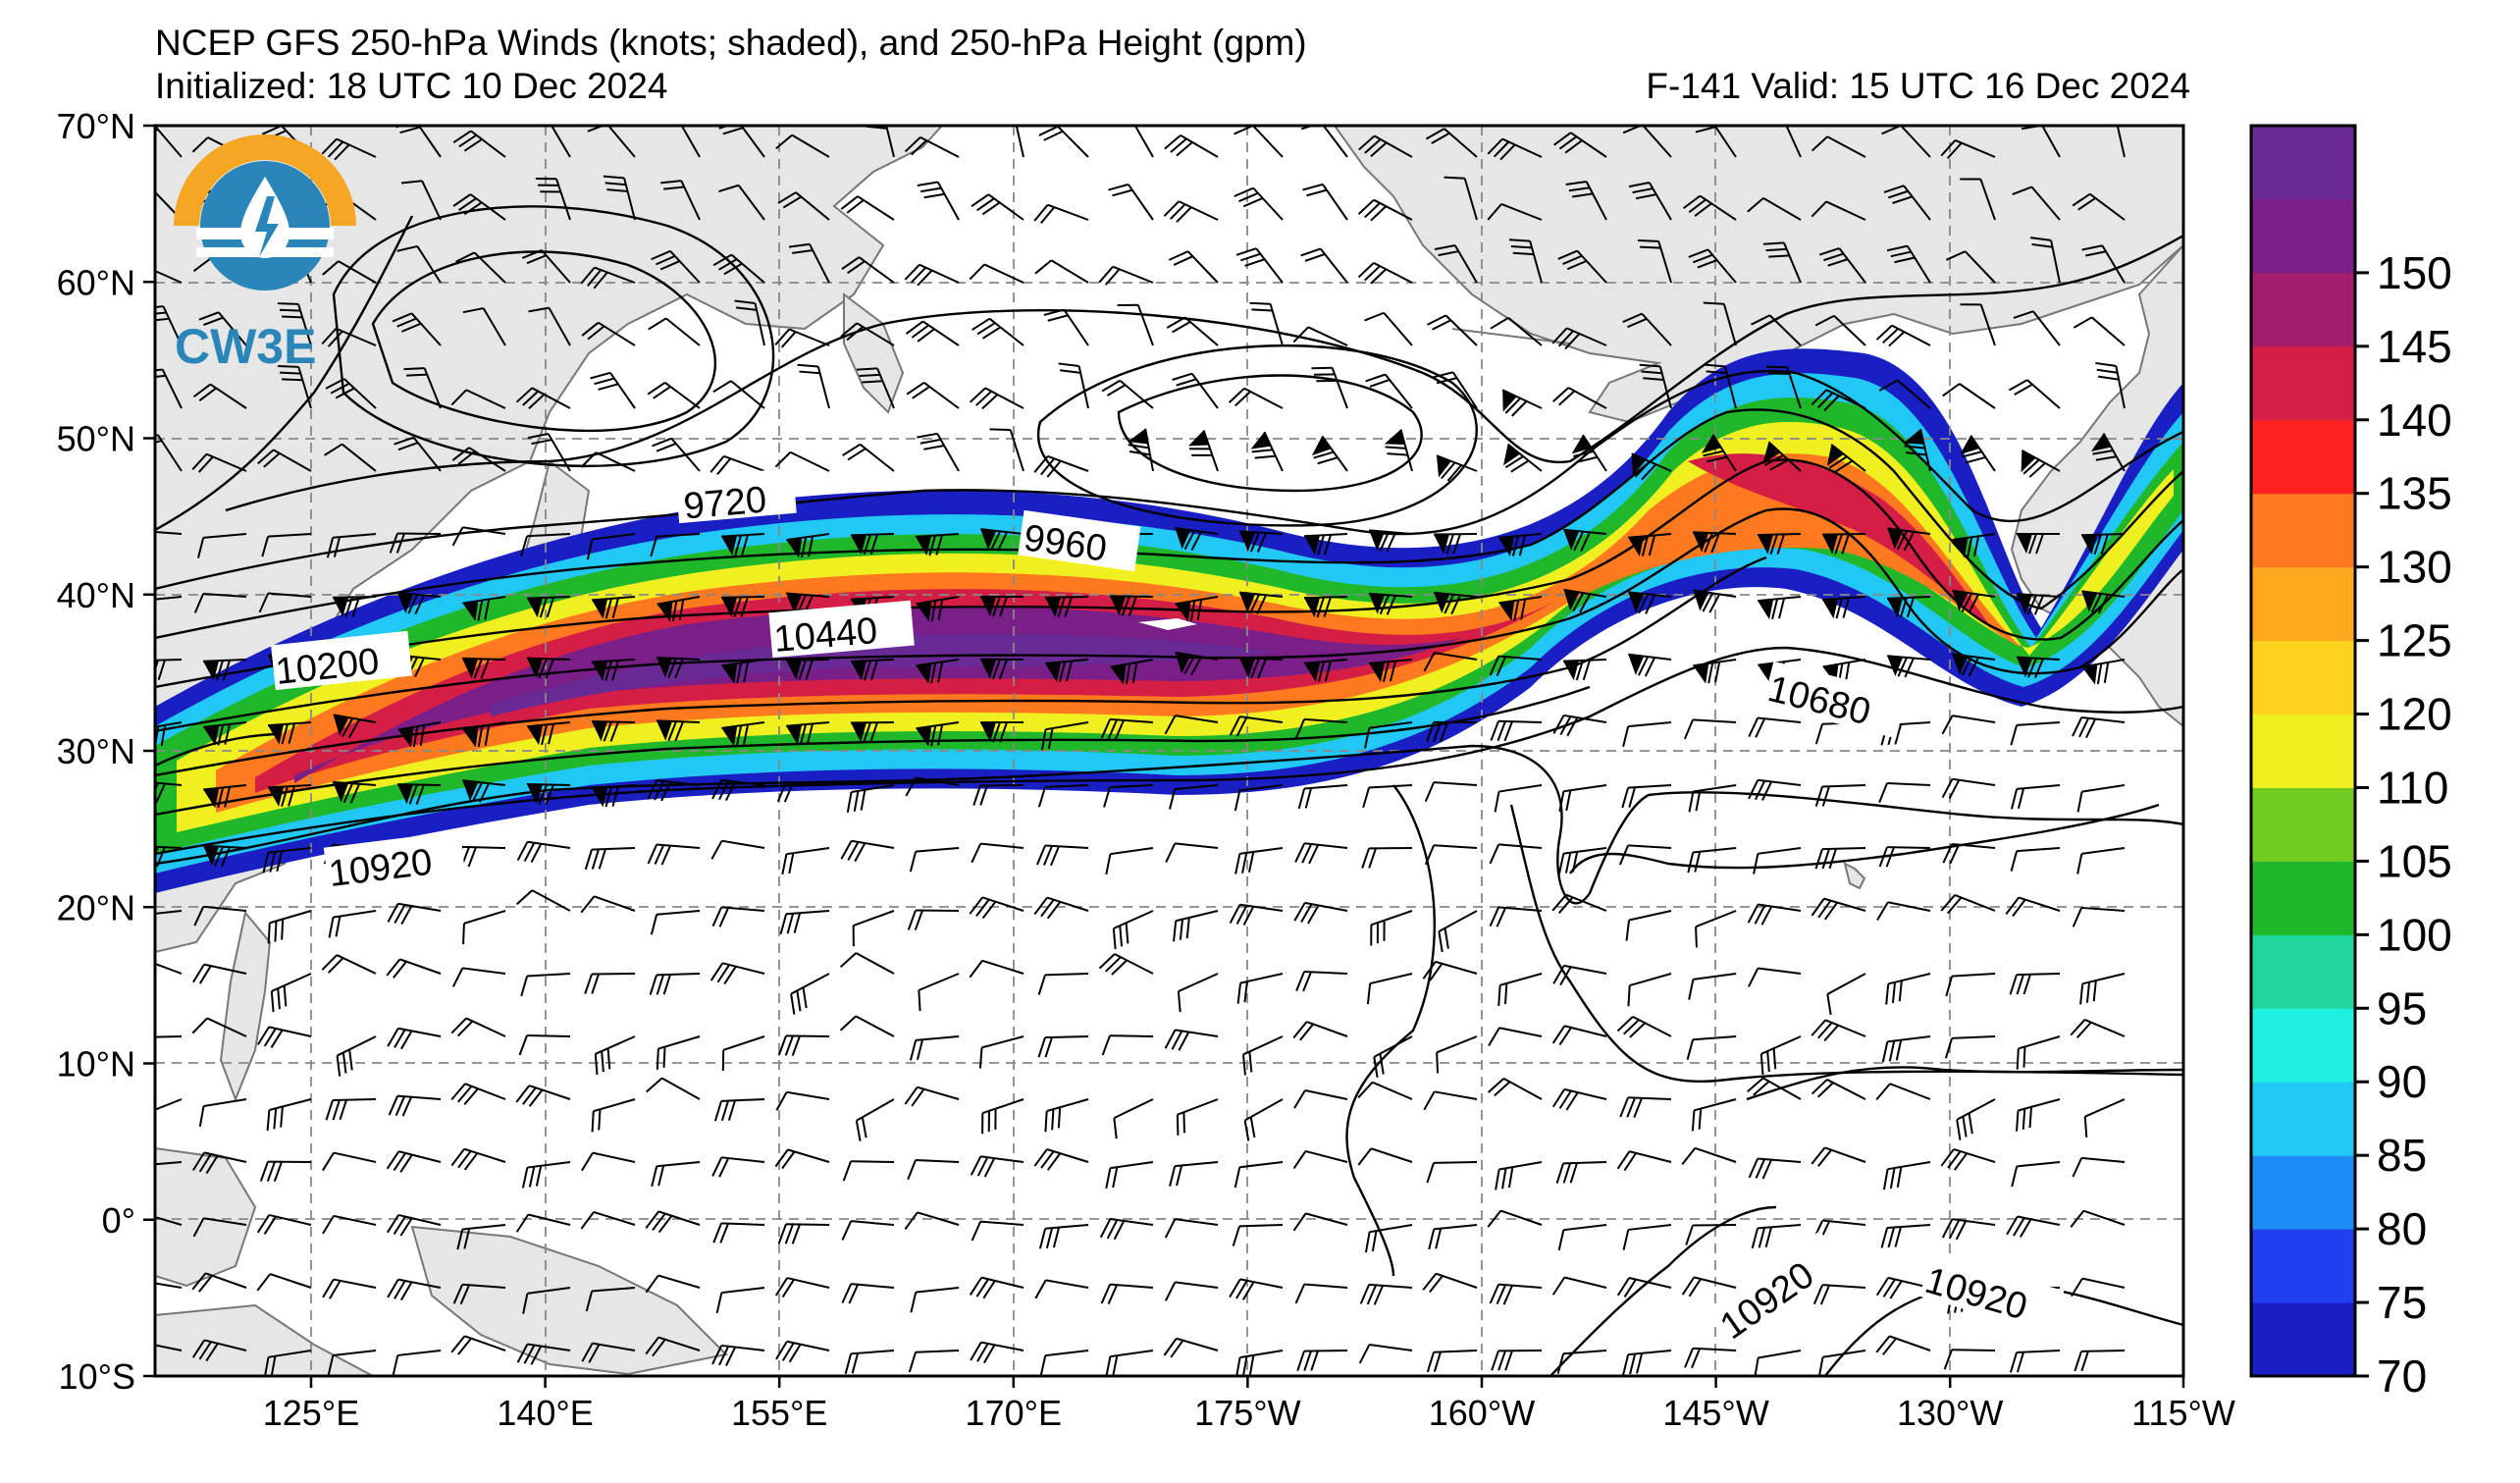 This screenshot has height=1483, width=2520. What do you see at coordinates (2414, 272) in the screenshot?
I see `colorbar-label: 150` at bounding box center [2414, 272].